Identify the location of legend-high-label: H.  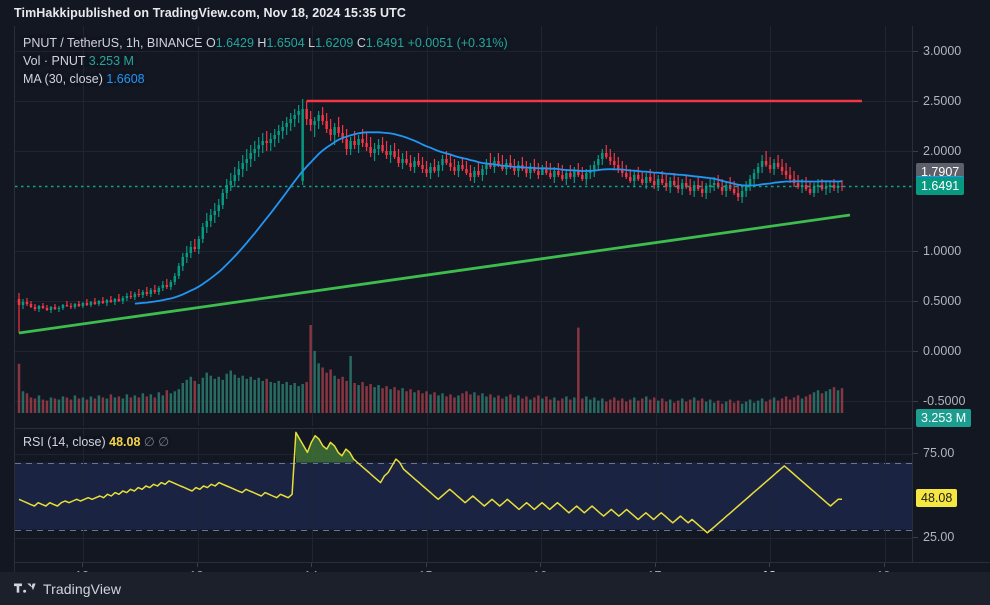
(262, 43).